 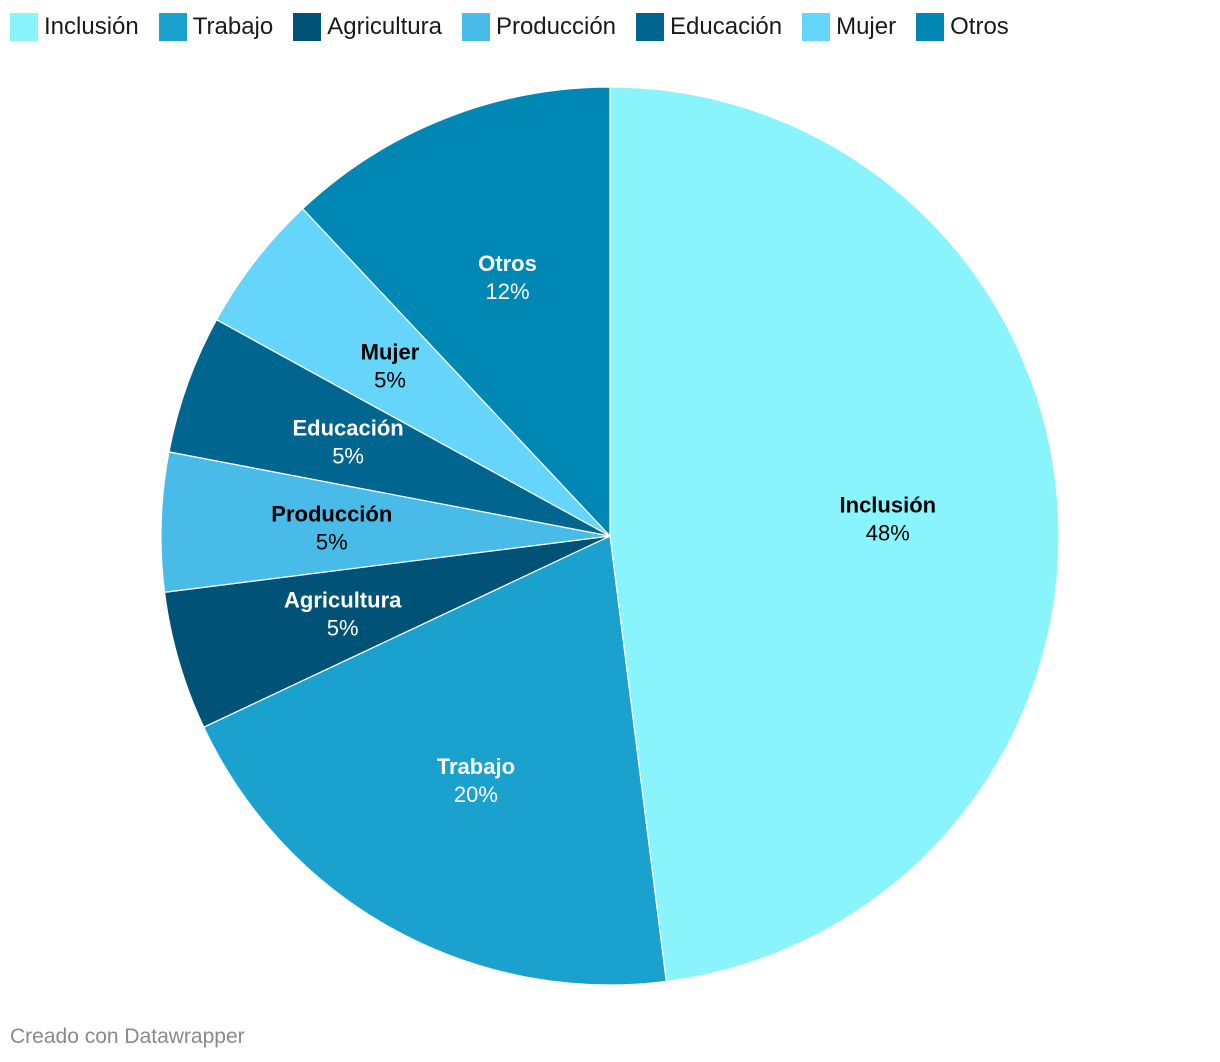 I want to click on slice-label: Producción, so click(x=331, y=513).